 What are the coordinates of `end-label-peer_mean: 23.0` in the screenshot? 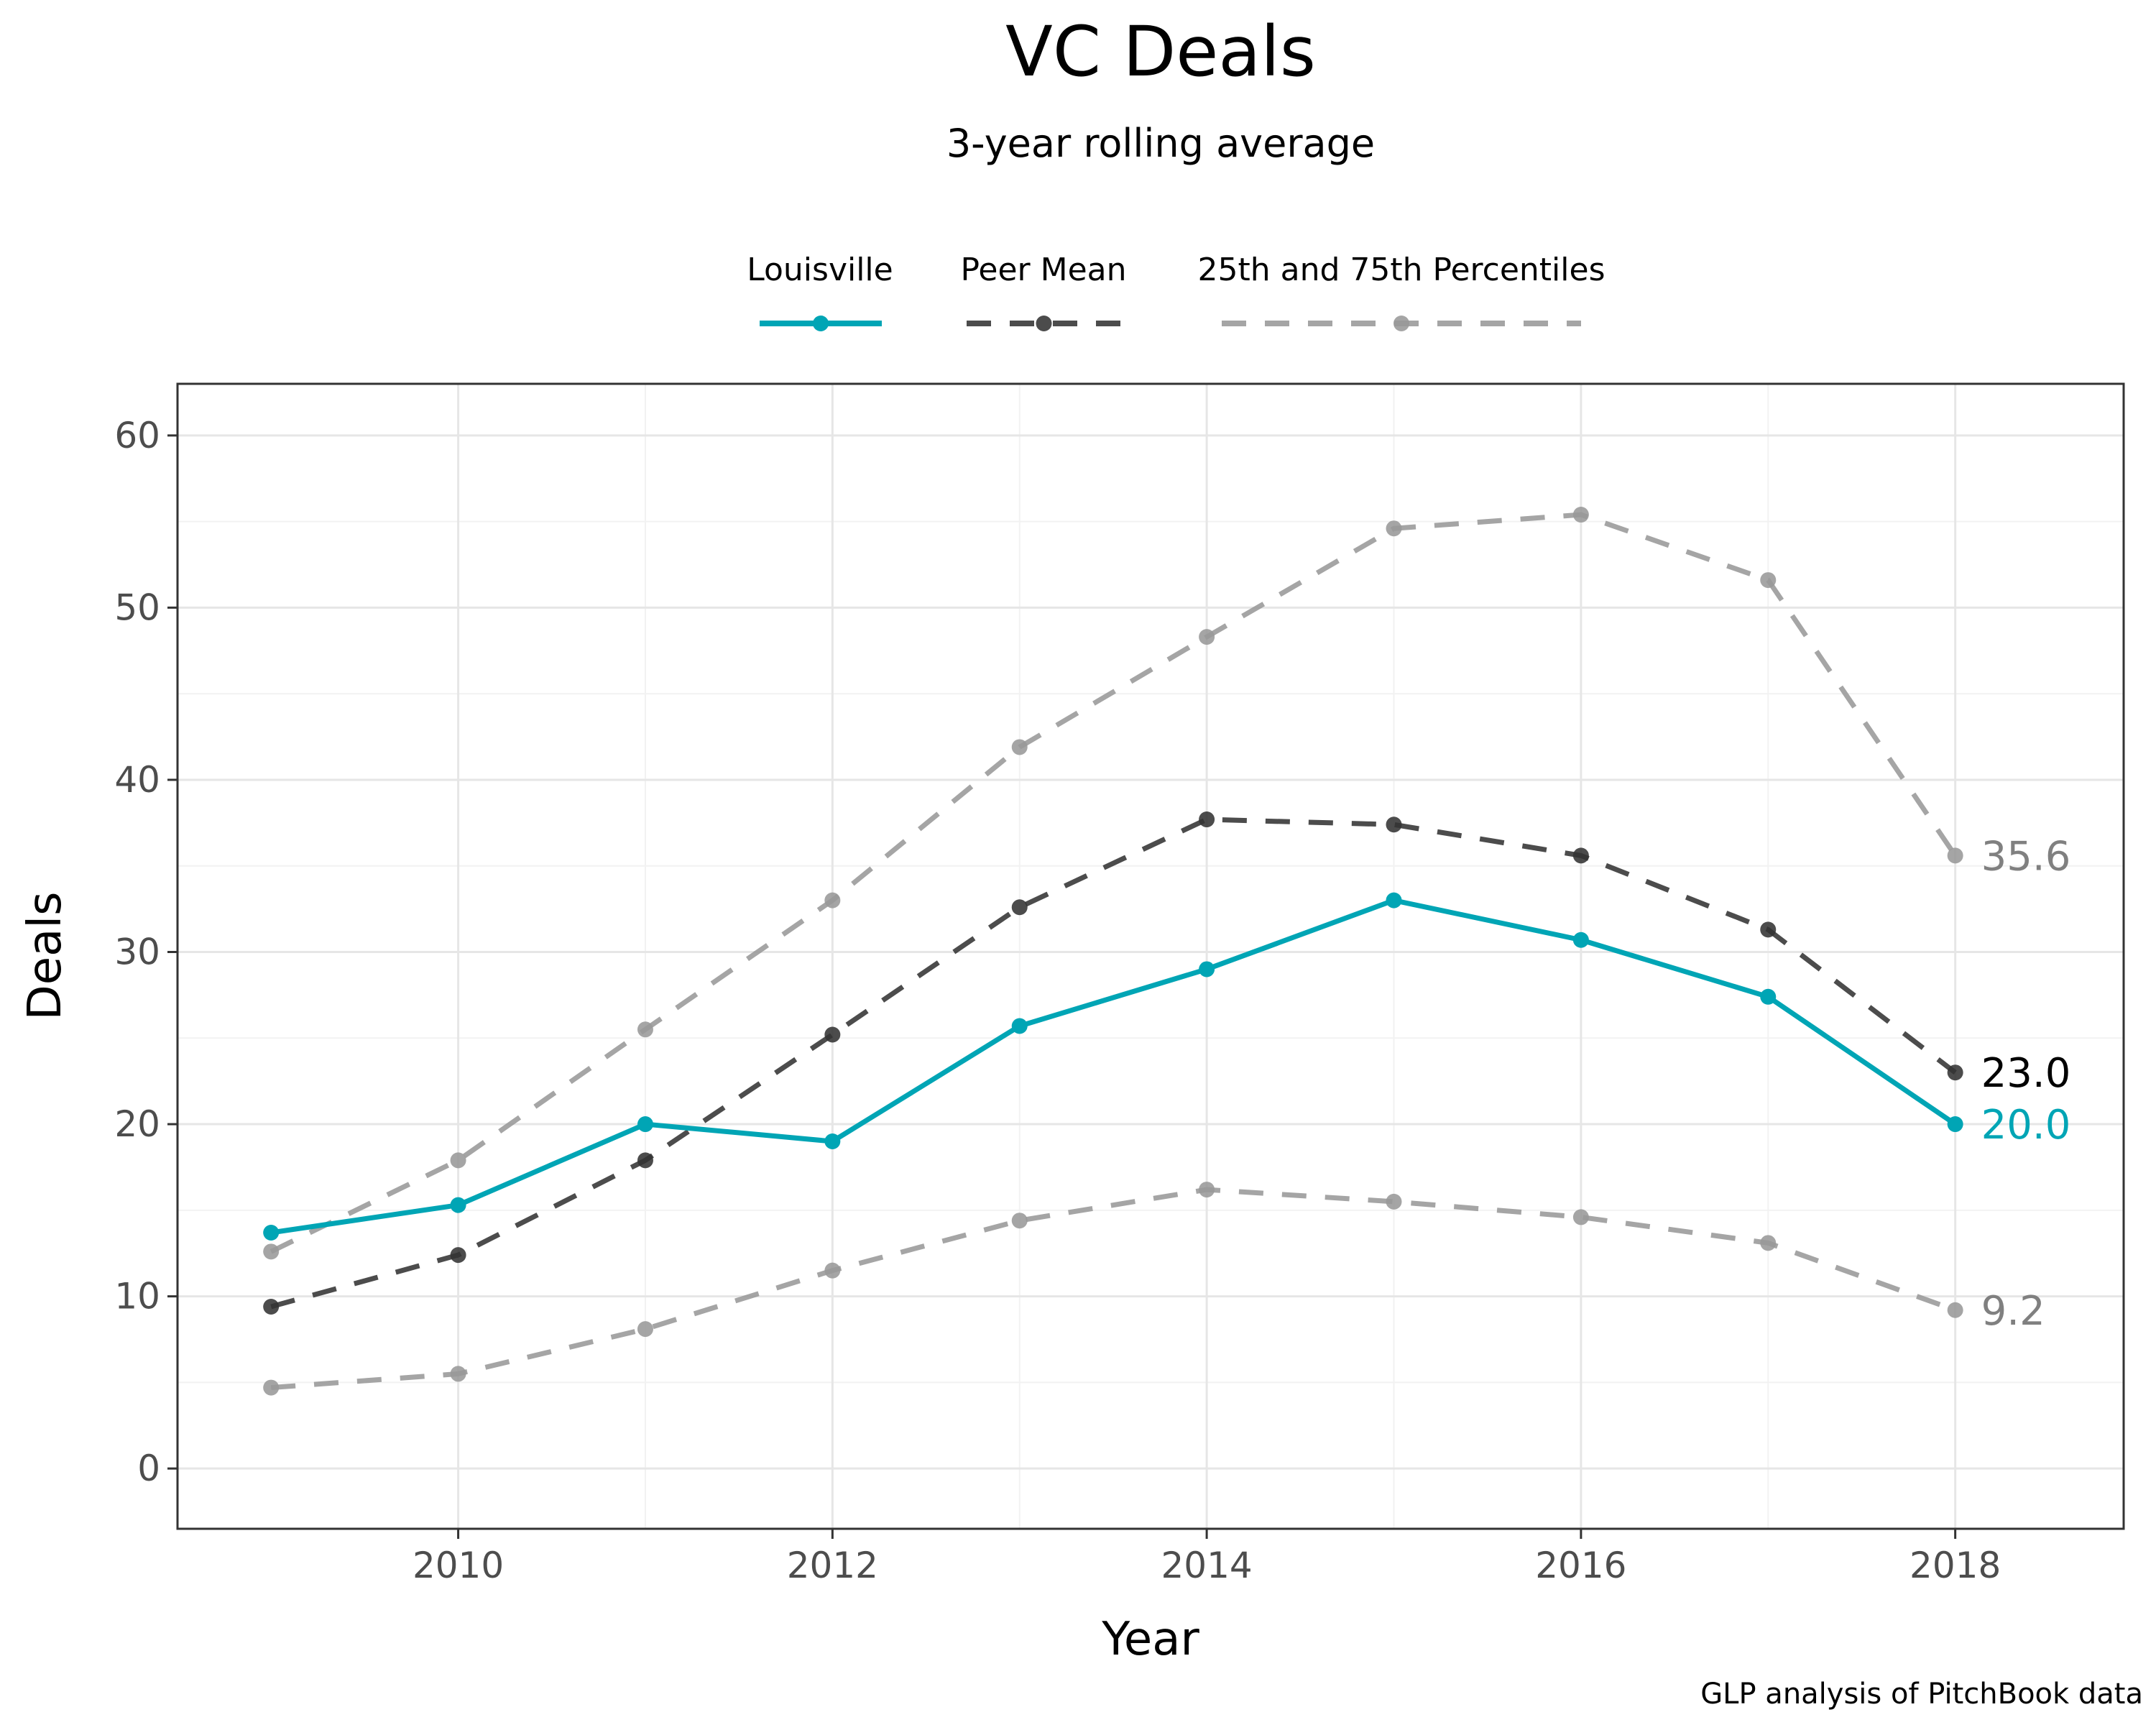 It's located at (2026, 1073).